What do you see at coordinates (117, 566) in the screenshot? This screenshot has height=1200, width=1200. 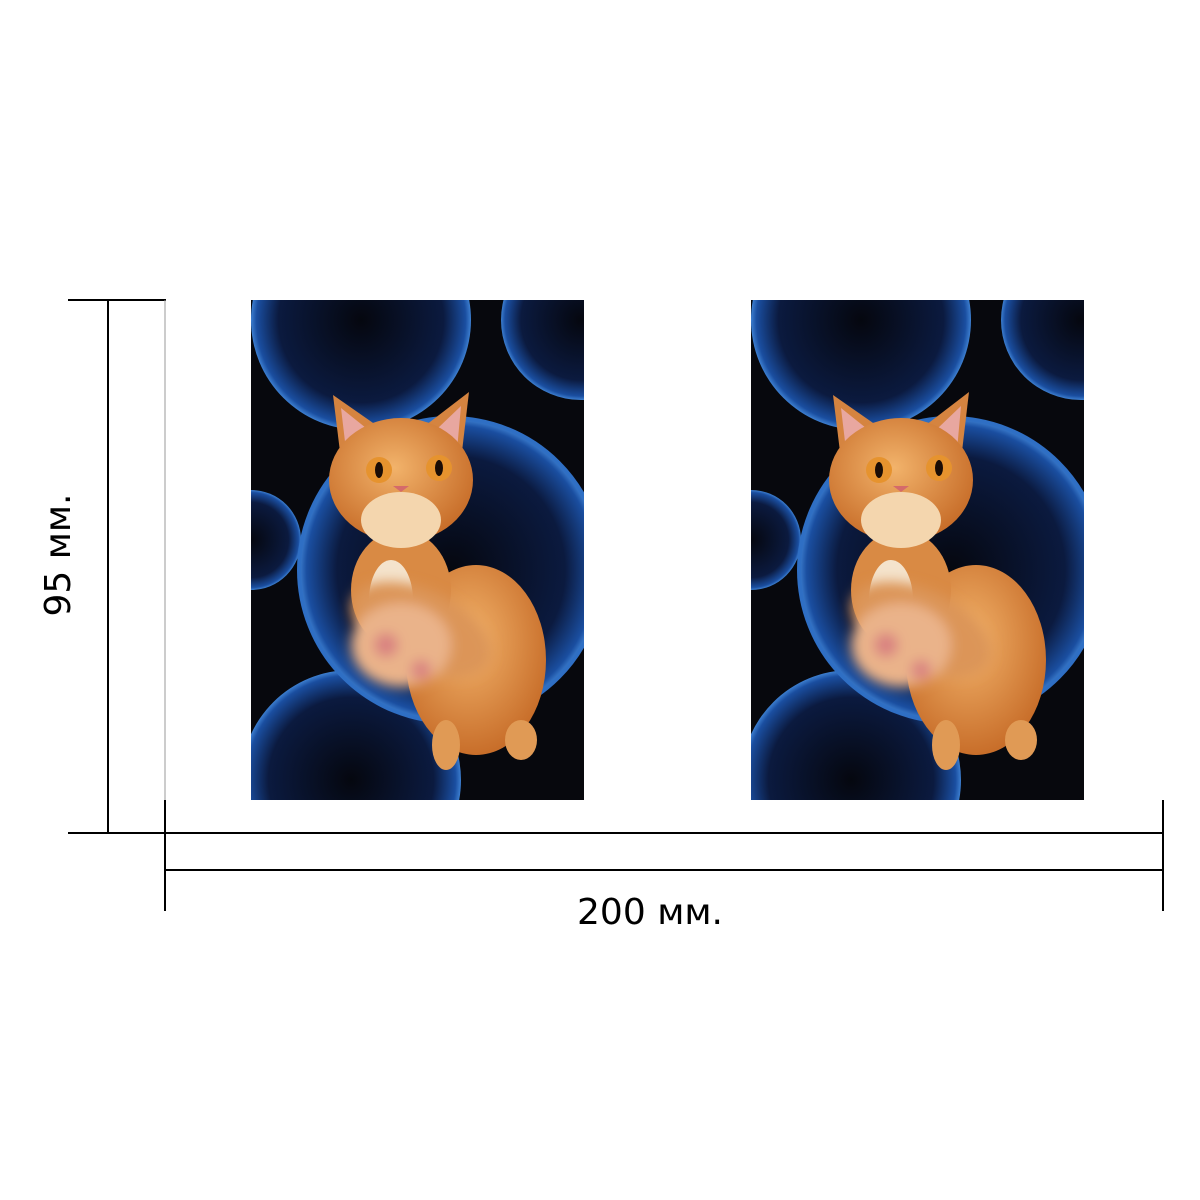 I see `height-dimension` at bounding box center [117, 566].